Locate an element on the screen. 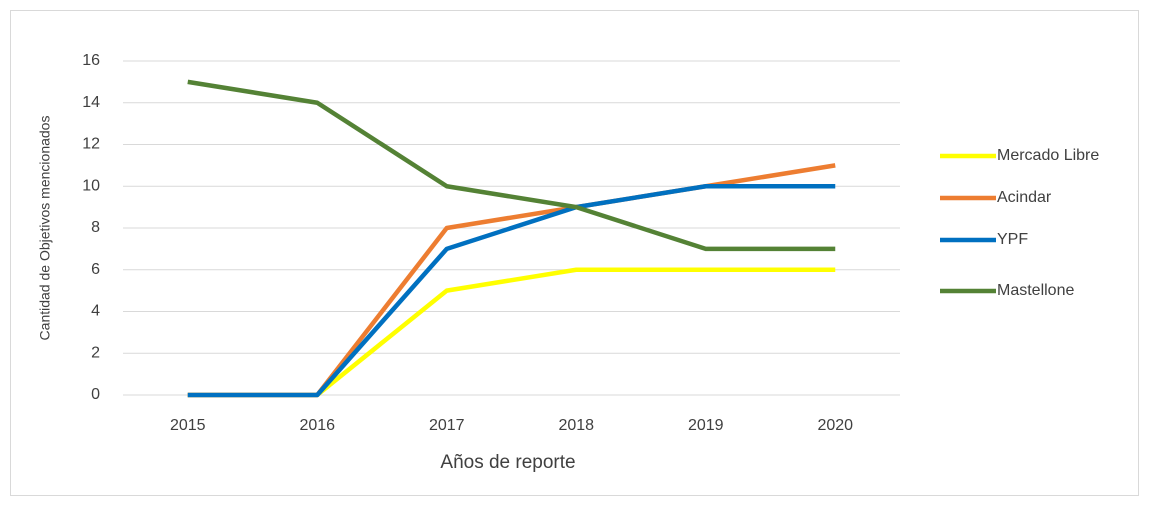 Image resolution: width=1149 pixels, height=506 pixels. y-tick-label: 2 is located at coordinates (95, 352).